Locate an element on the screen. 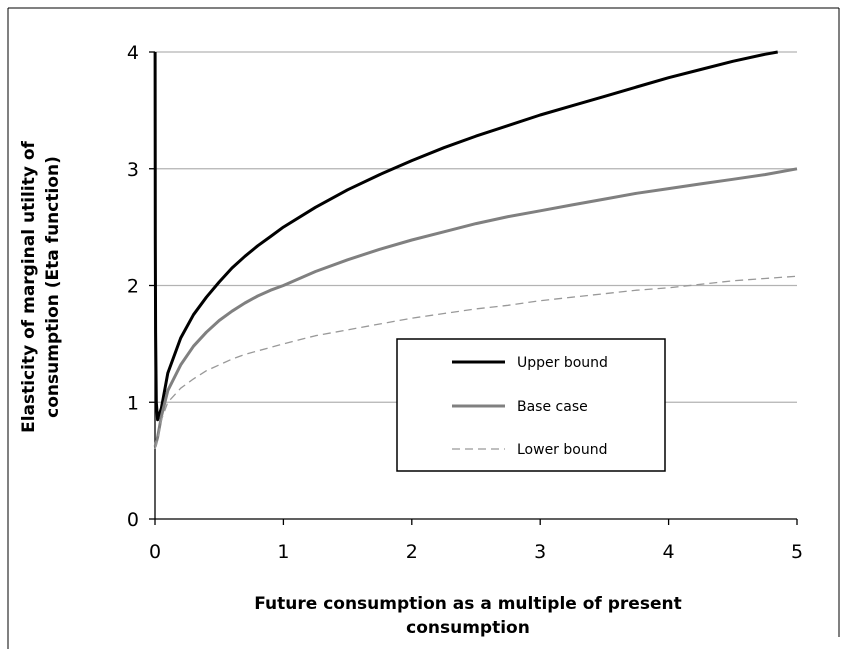 The height and width of the screenshot is (653, 845). x-tick-label-5: 5 is located at coordinates (797, 552).